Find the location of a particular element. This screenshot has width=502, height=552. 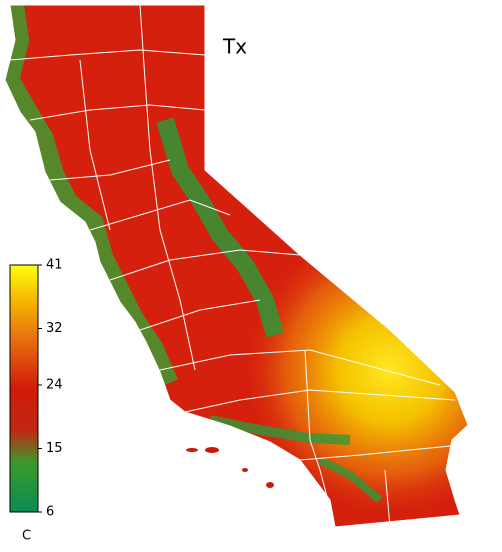

peninsular-cool-zone is located at coordinates (350, 480).